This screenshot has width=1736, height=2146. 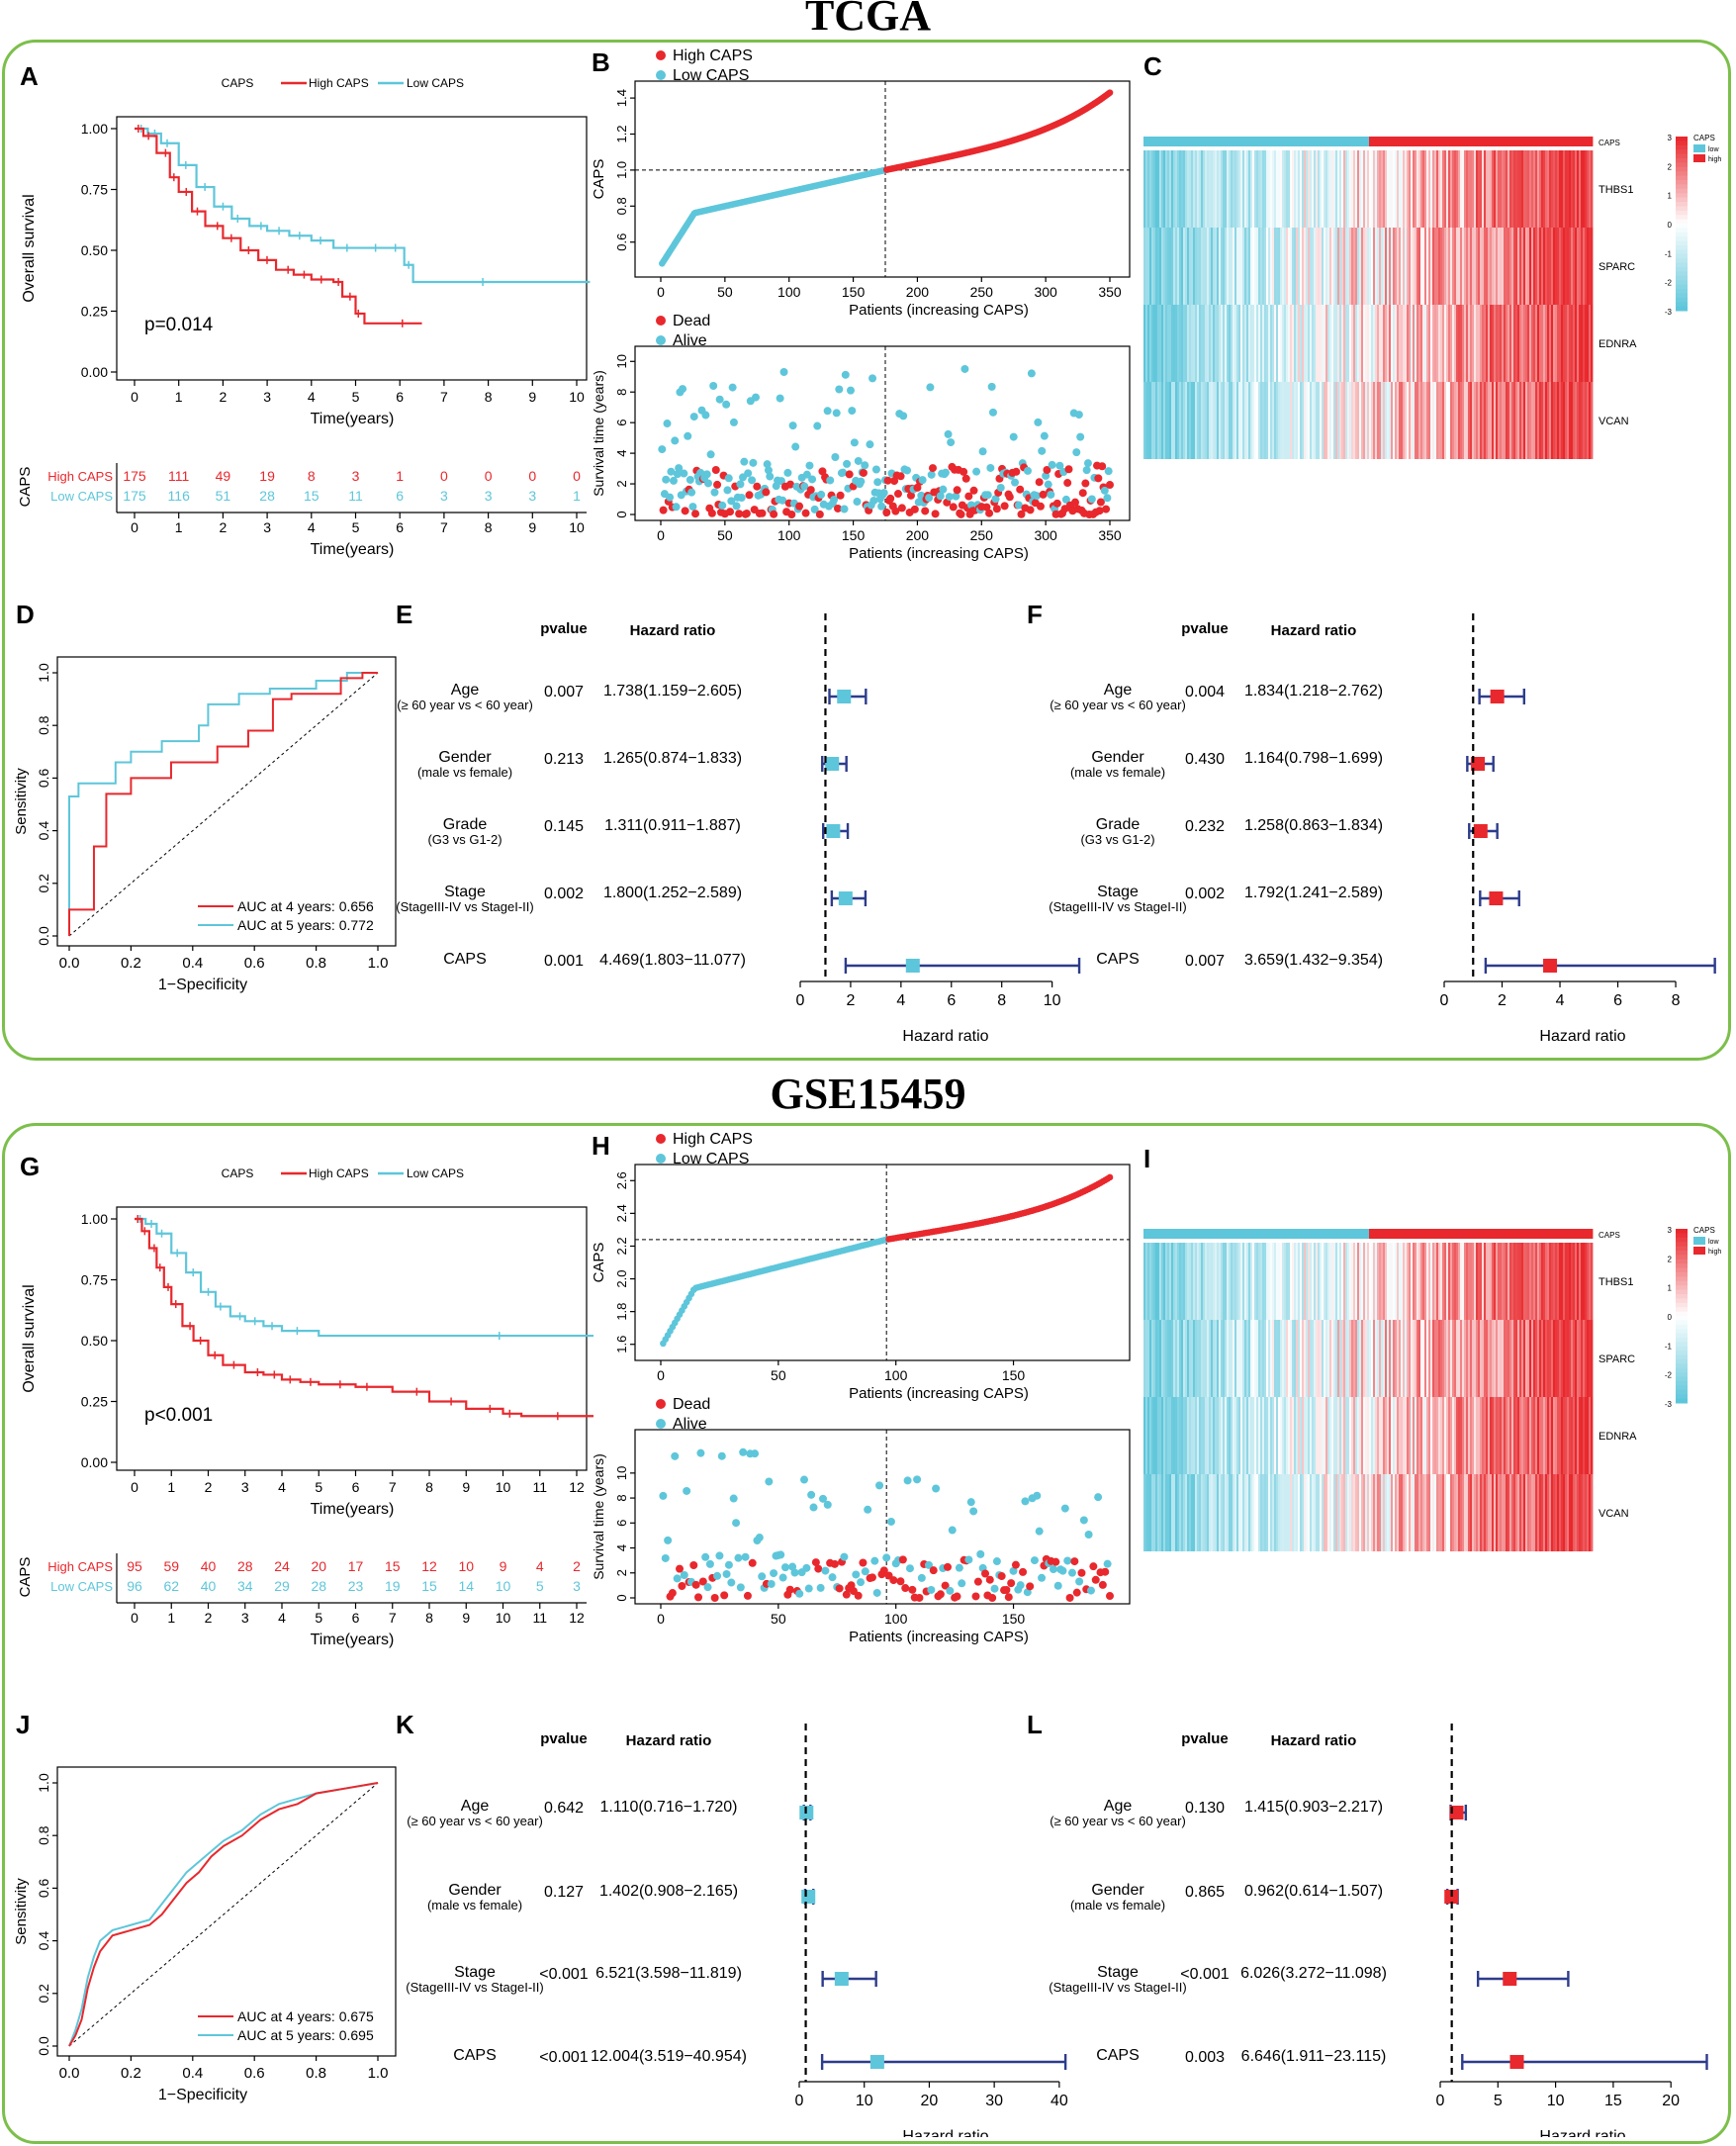 What do you see at coordinates (1582, 2132) in the screenshot?
I see `gse-forest-multi-xlabel: Hazard ratio` at bounding box center [1582, 2132].